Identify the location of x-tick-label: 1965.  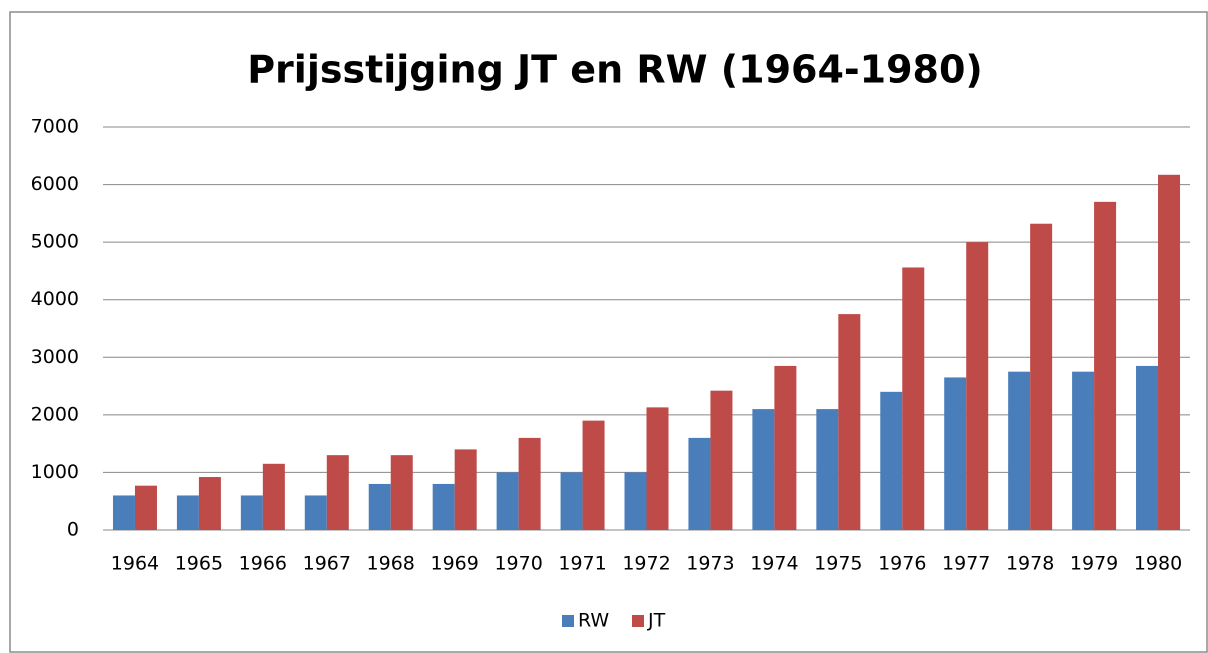
(199, 564).